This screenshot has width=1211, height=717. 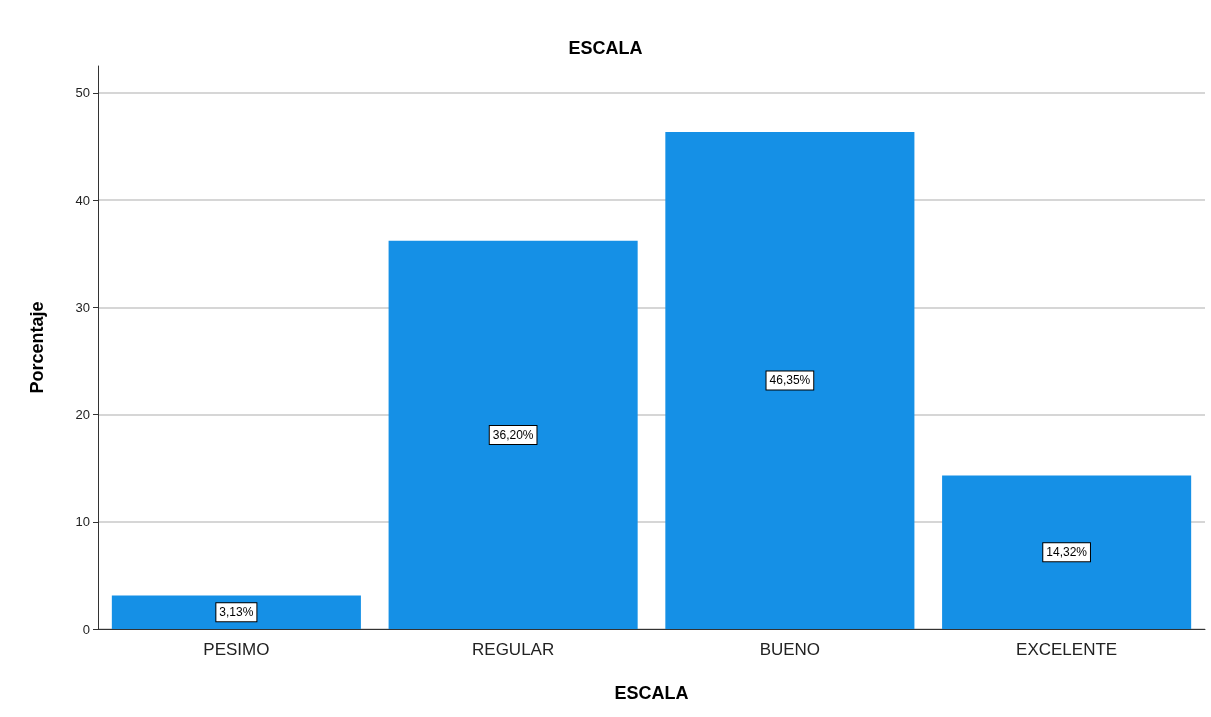 I want to click on y-tick-label: 10, so click(x=82, y=522).